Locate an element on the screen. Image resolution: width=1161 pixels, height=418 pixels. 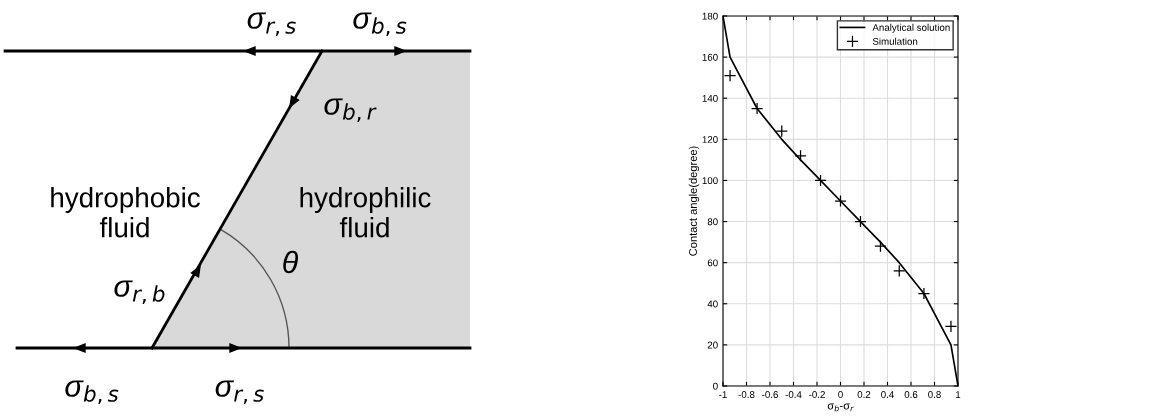
x-tick-label: 0 is located at coordinates (840, 394).